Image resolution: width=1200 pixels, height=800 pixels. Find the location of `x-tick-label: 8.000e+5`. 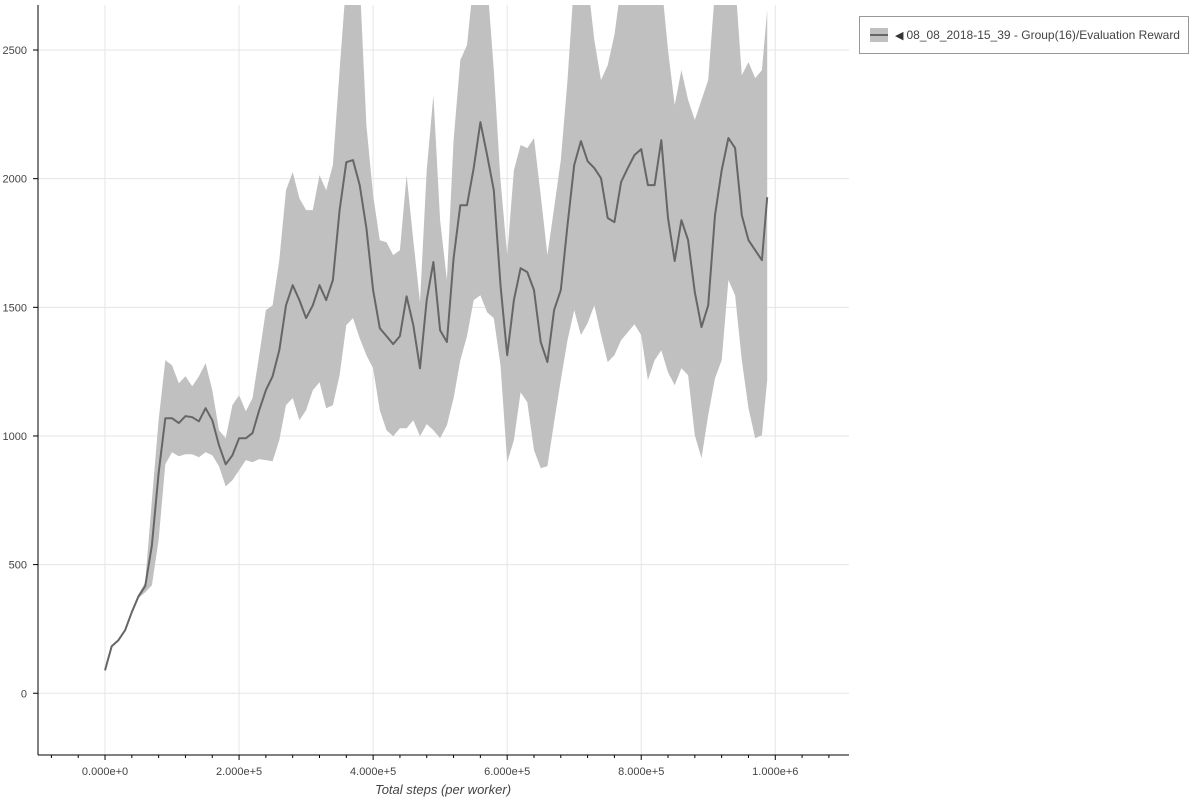

x-tick-label: 8.000e+5 is located at coordinates (641, 772).